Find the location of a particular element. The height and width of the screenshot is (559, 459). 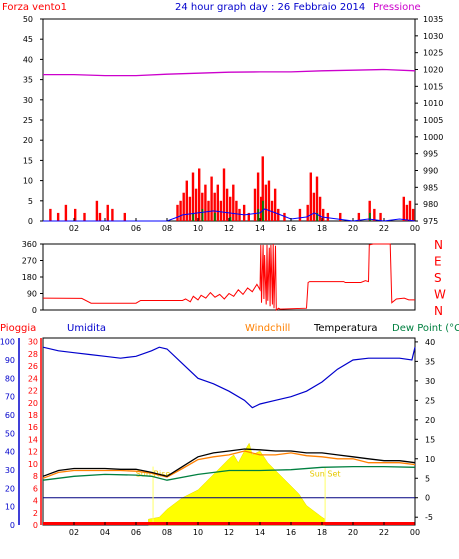

direction-line is located at coordinates (228, 277).